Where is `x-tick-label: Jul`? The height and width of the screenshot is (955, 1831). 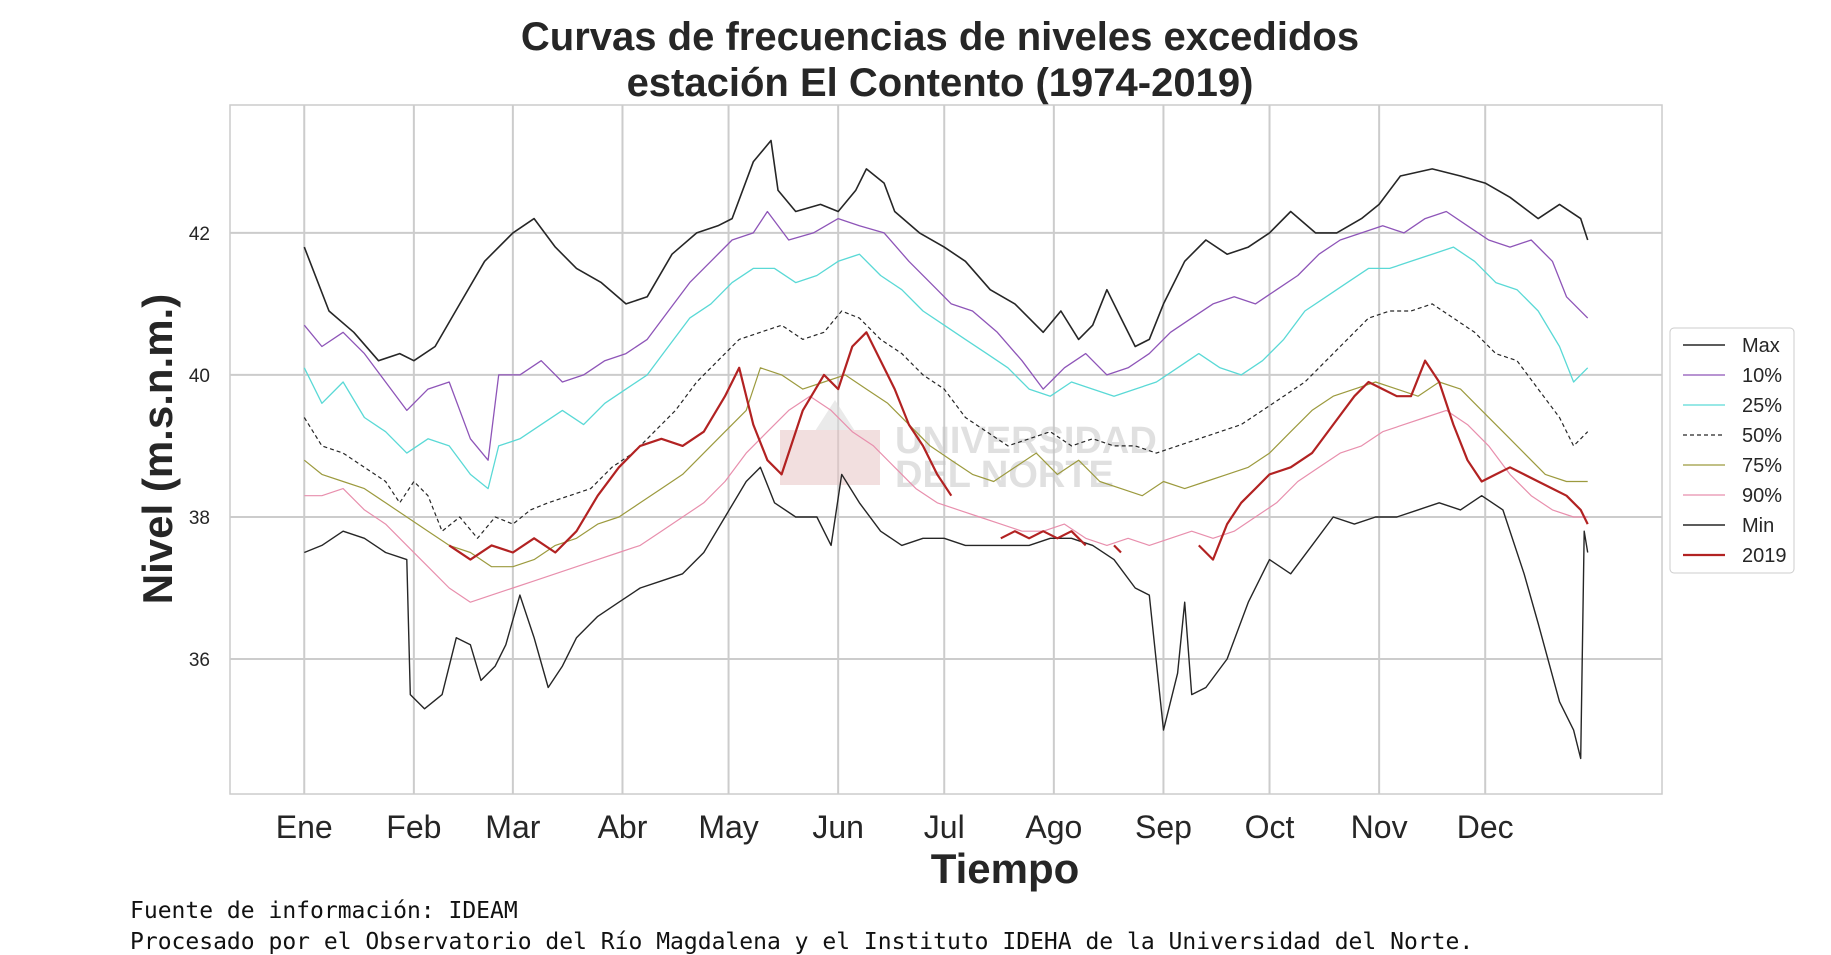
x-tick-label: Jul is located at coordinates (944, 827).